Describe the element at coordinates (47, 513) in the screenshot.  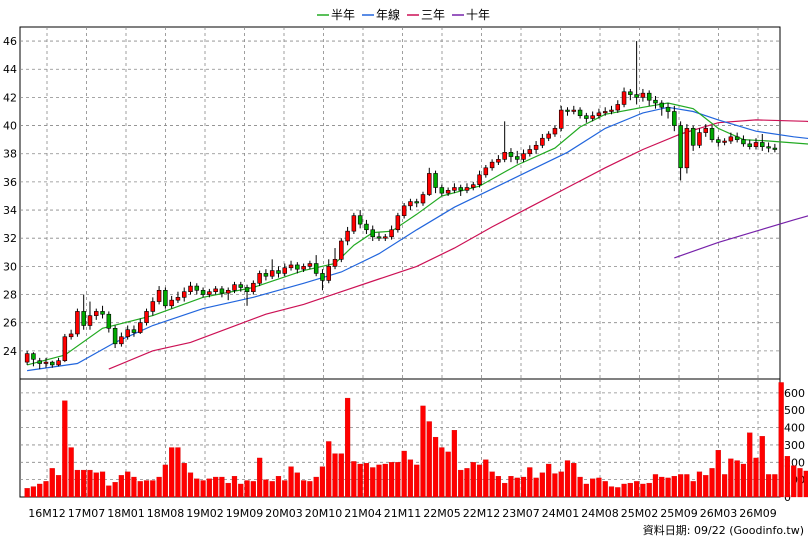
I see `x-tick-label: 16M12` at that location.